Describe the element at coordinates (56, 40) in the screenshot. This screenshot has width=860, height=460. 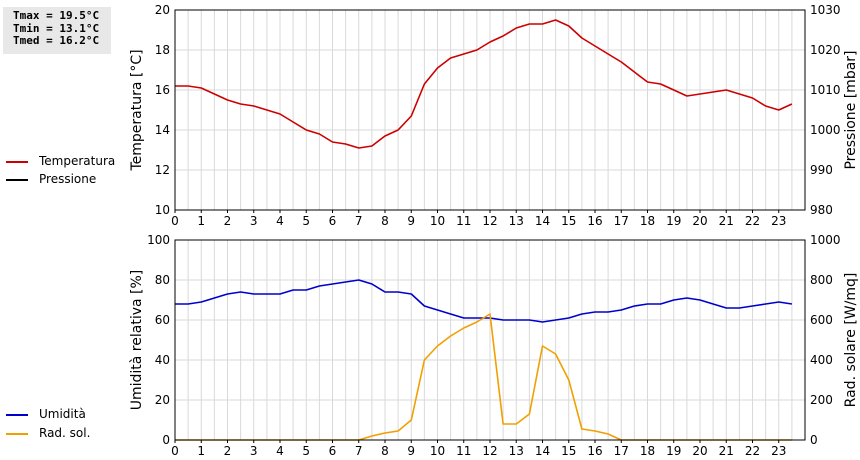
I see `tmed-stat: Tmed = 16.2°C` at that location.